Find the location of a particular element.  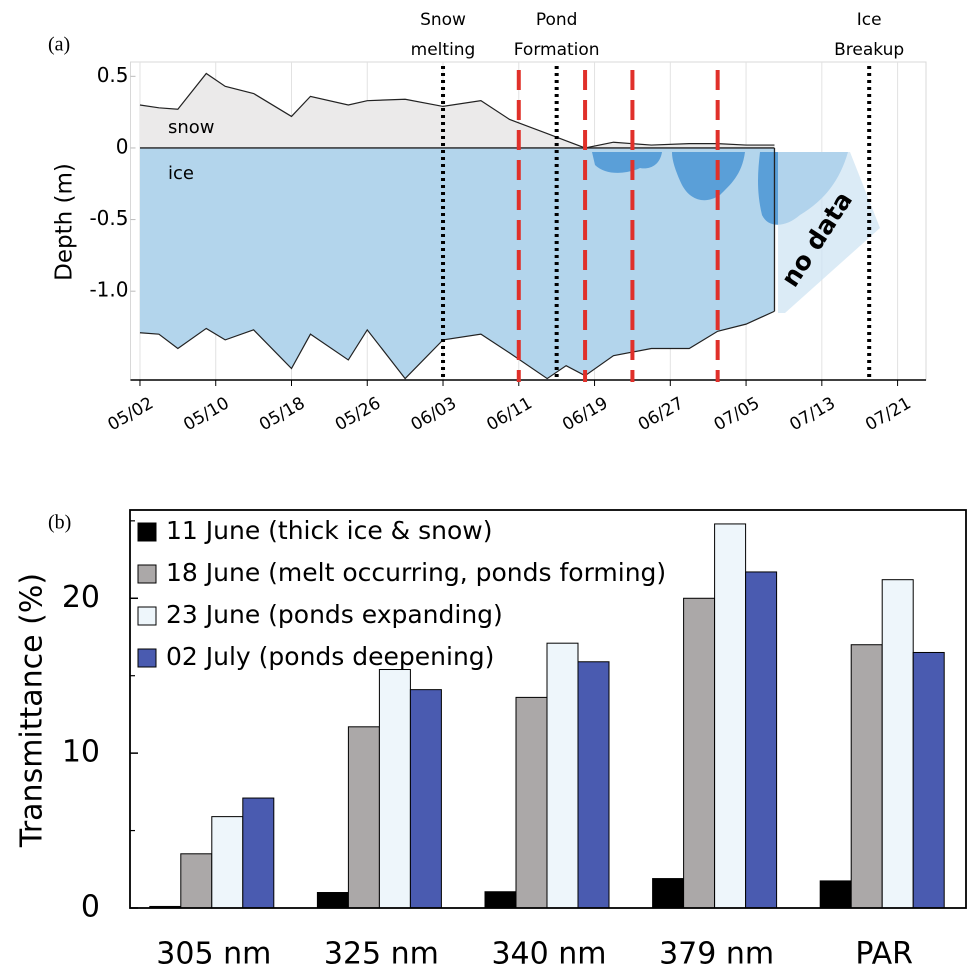

series-label: ice is located at coordinates (181, 173).